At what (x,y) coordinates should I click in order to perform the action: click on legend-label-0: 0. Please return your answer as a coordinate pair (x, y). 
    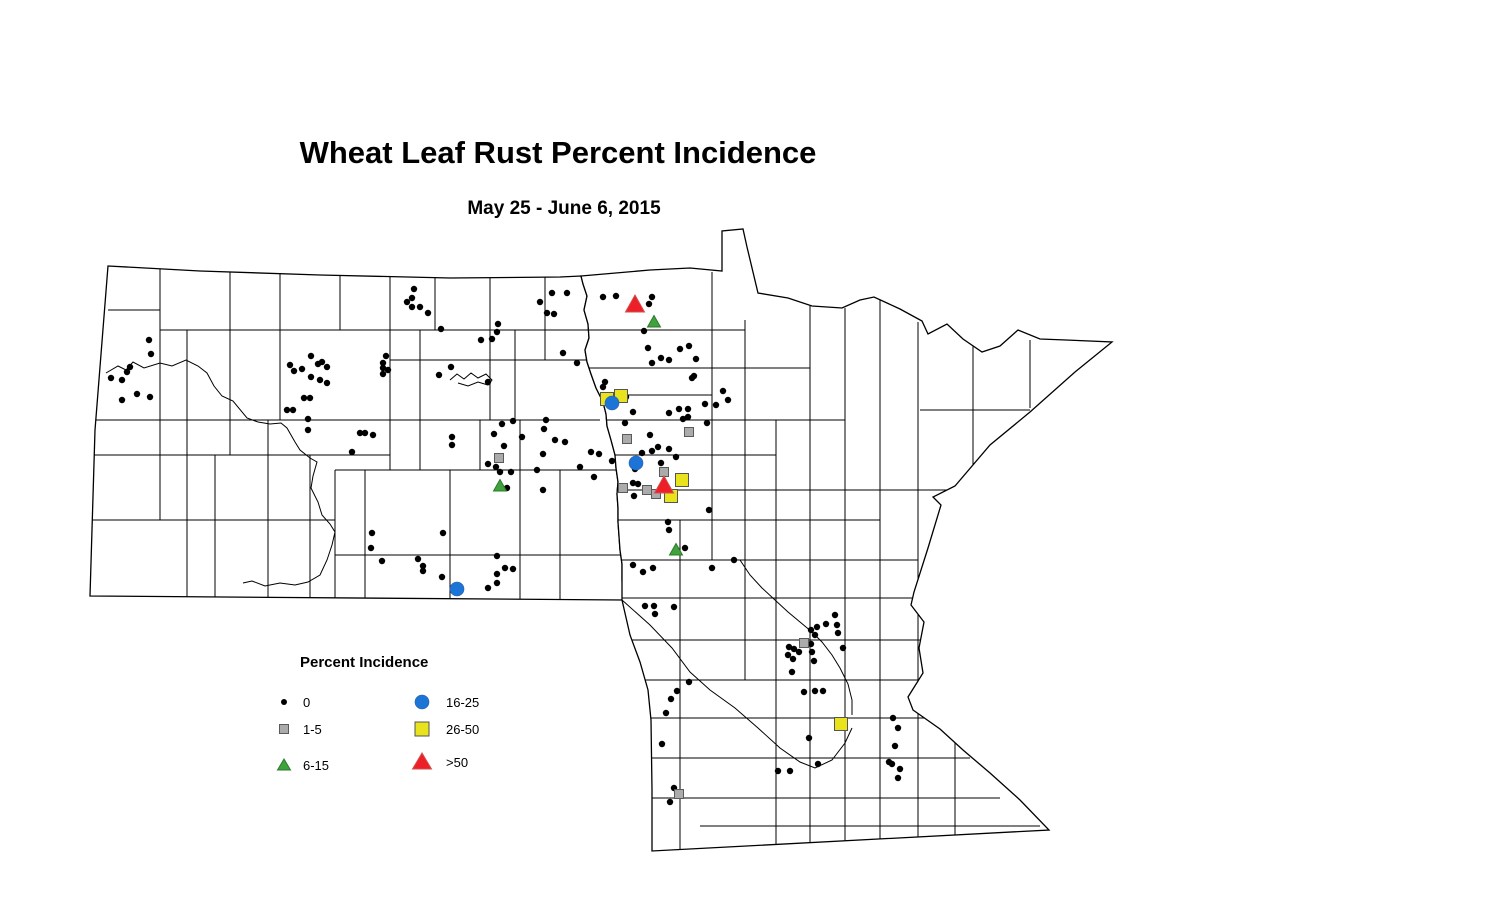
    Looking at the image, I should click on (306, 702).